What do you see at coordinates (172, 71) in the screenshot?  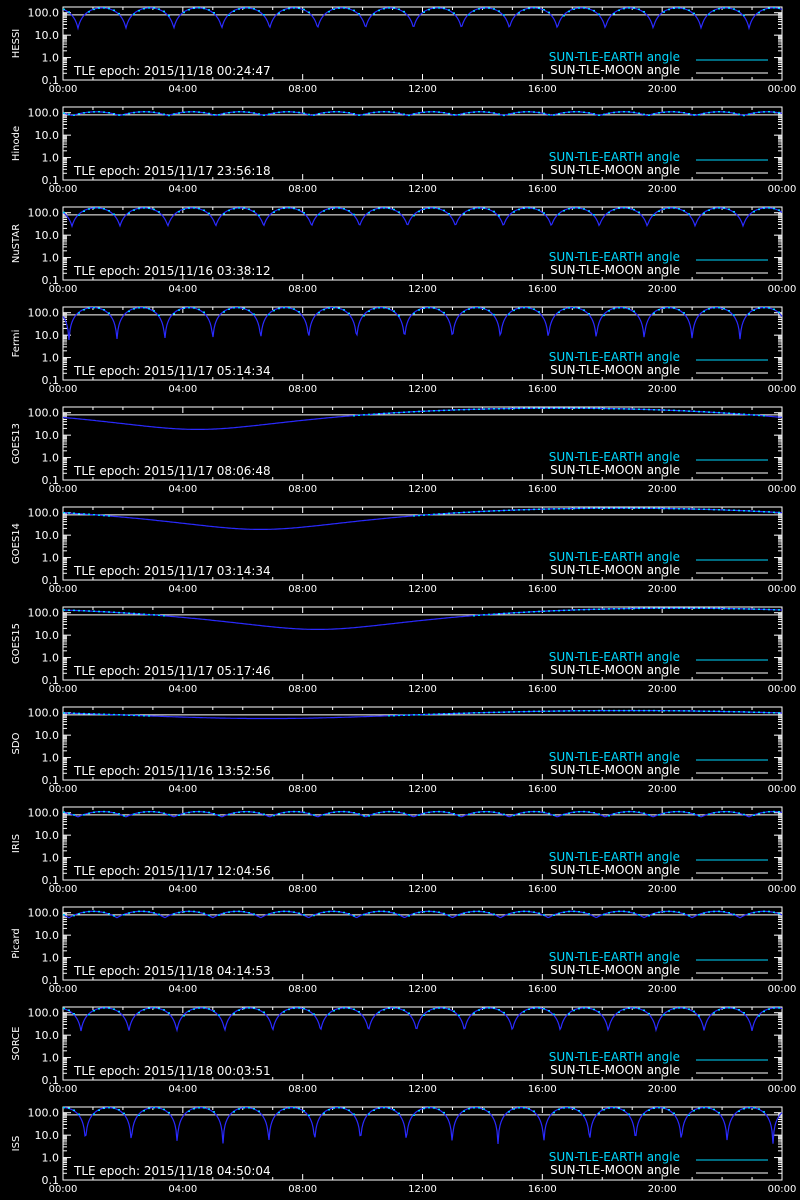 I see `tle-epoch-label: TLE epoch: 2015/11/18 00:24:47` at bounding box center [172, 71].